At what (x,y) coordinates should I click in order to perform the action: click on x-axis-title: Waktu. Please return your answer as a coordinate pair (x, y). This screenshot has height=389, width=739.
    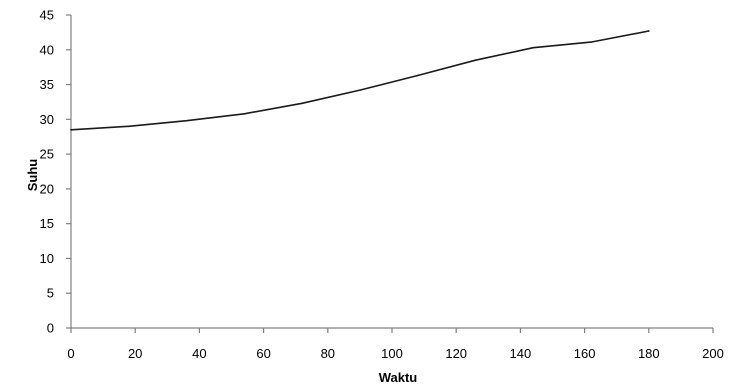
    Looking at the image, I should click on (398, 377).